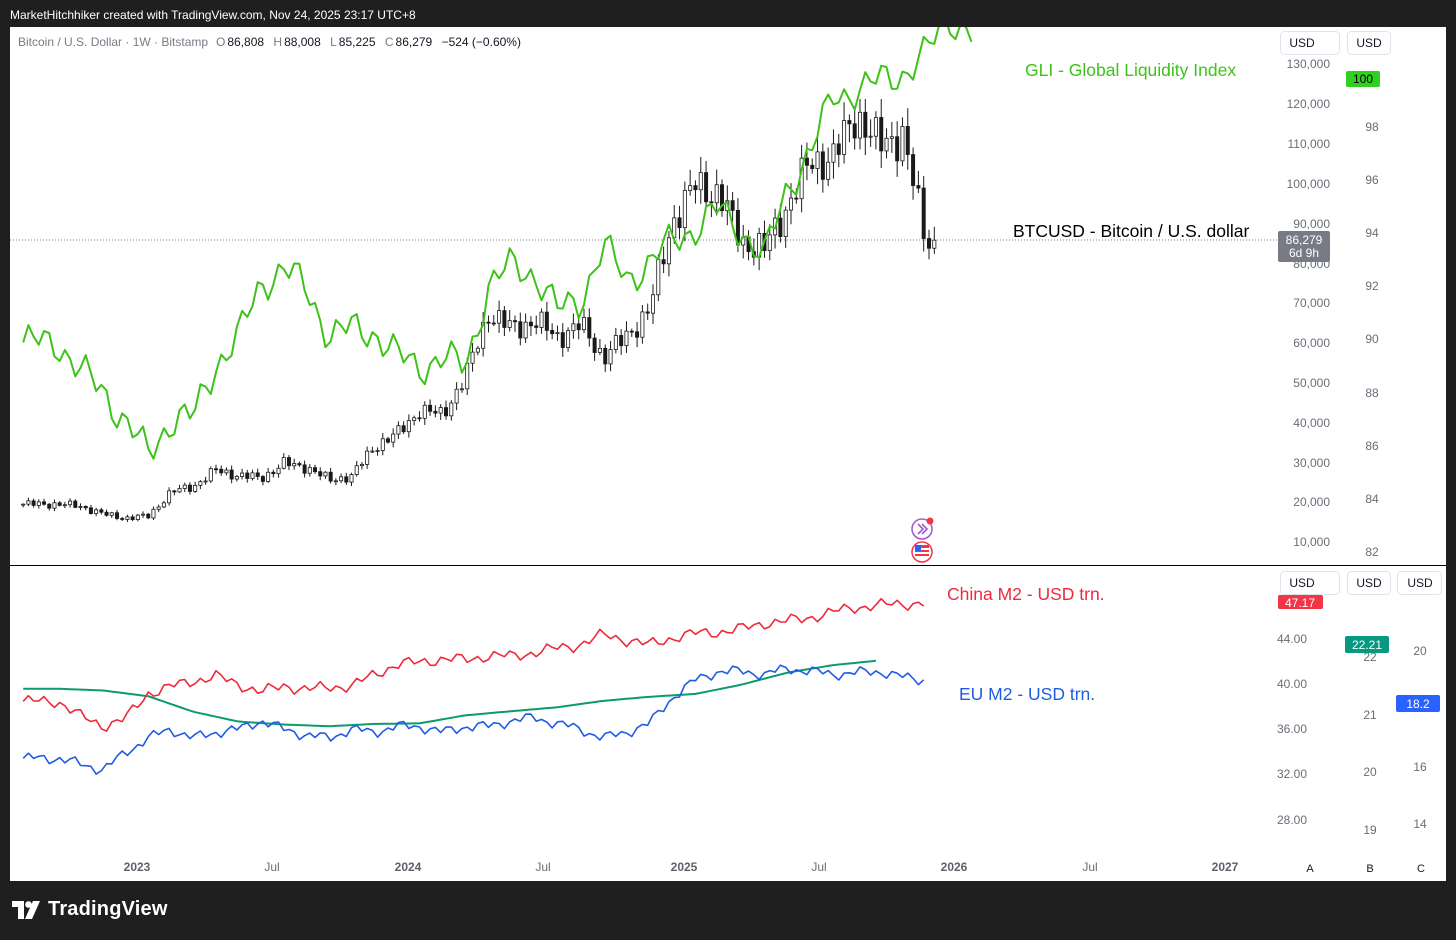  What do you see at coordinates (1420, 651) in the screenshot?
I see `eu-axis-tick: 20` at bounding box center [1420, 651].